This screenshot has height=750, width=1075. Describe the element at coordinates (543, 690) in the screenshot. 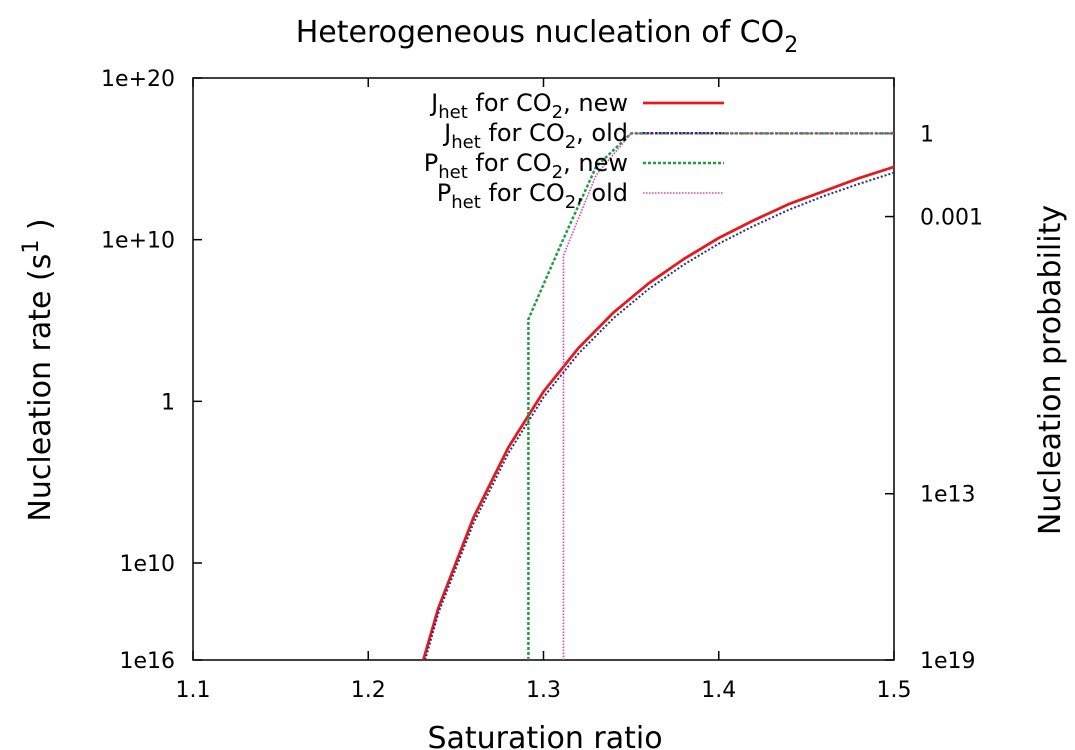

I see `x-tick-label: 1.3` at that location.